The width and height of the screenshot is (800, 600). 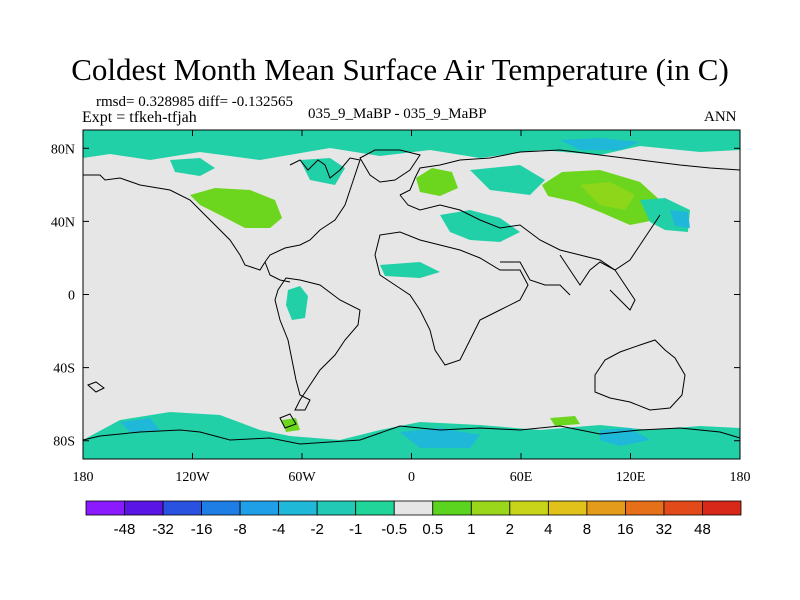 What do you see at coordinates (195, 102) in the screenshot?
I see `stats-text: rmsd= 0.328985 diff= -0.132565` at bounding box center [195, 102].